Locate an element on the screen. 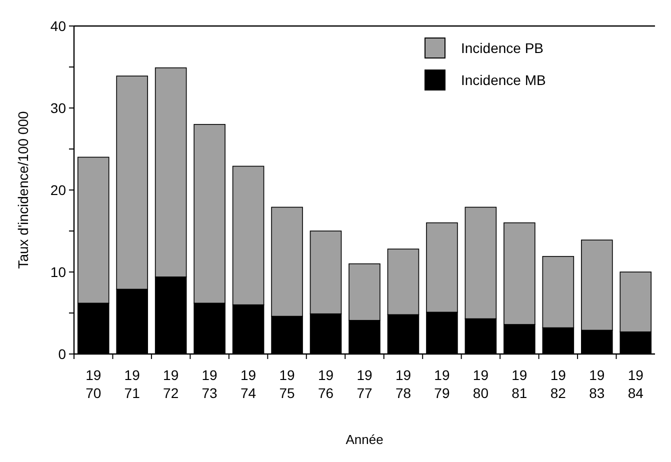 The width and height of the screenshot is (671, 462). x-tick-label: 1975 is located at coordinates (287, 384).